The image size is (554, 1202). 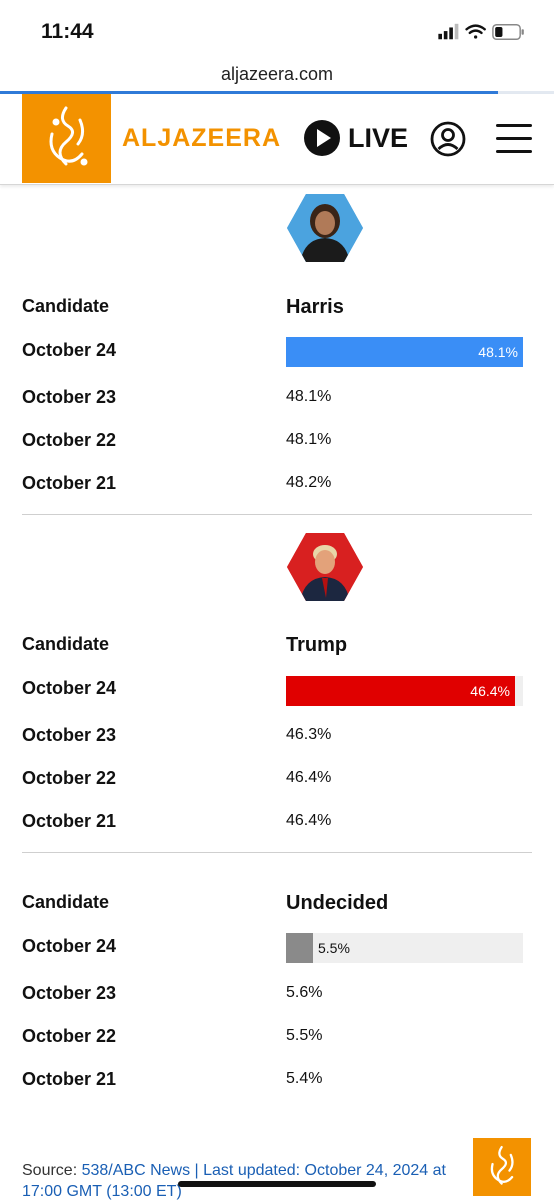 What do you see at coordinates (337, 903) in the screenshot?
I see `candidate-name: Undecided` at bounding box center [337, 903].